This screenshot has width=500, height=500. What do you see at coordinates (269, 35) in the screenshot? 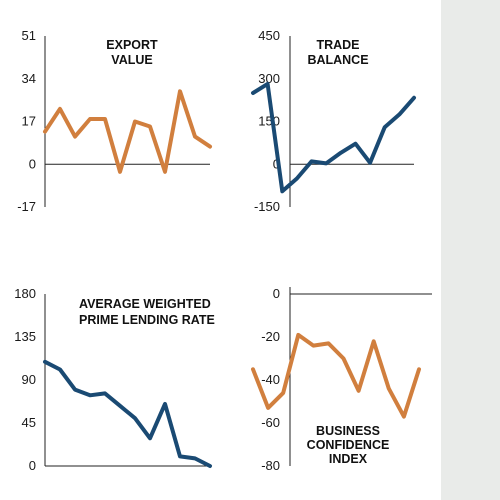
I see `y-tick-label: 450` at bounding box center [269, 35].